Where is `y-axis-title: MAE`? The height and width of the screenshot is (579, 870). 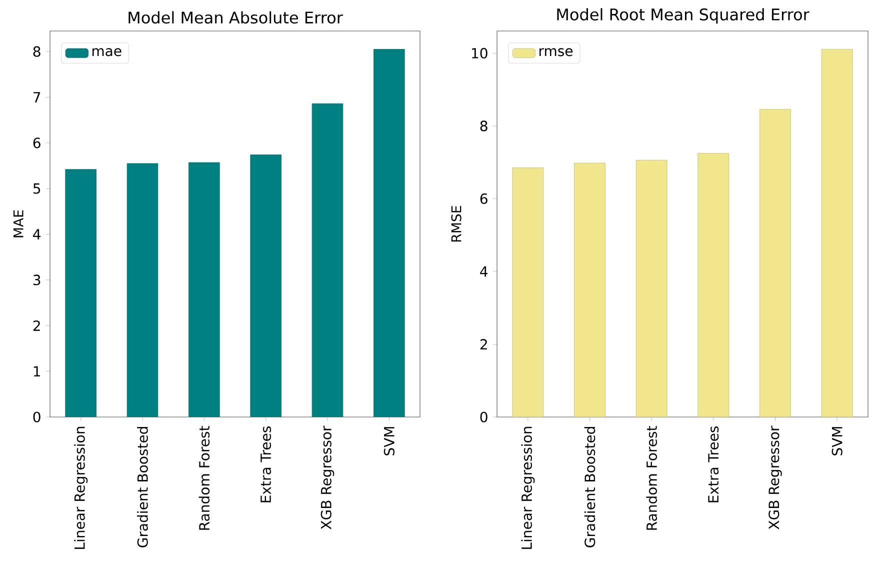 y-axis-title: MAE is located at coordinates (19, 224).